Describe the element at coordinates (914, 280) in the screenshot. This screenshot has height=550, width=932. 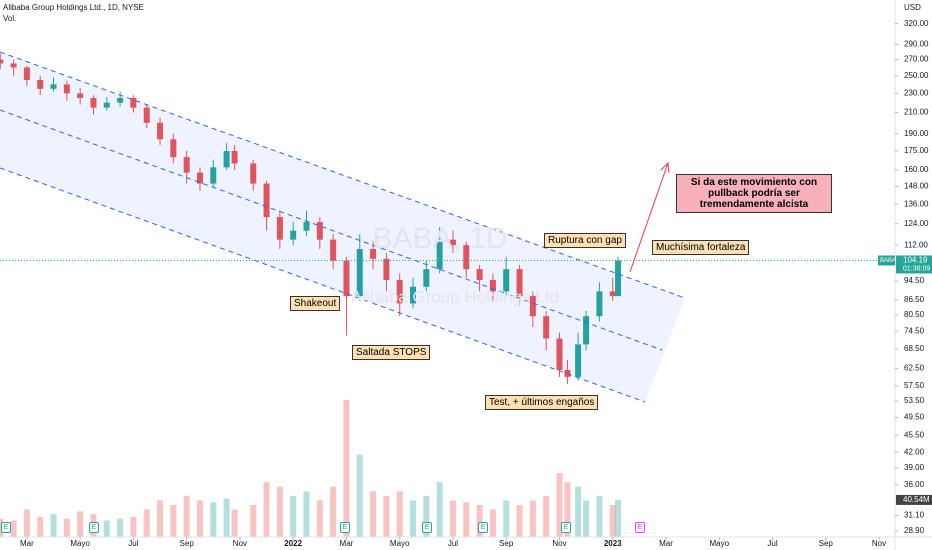
I see `y-tick-label: 94.50` at that location.